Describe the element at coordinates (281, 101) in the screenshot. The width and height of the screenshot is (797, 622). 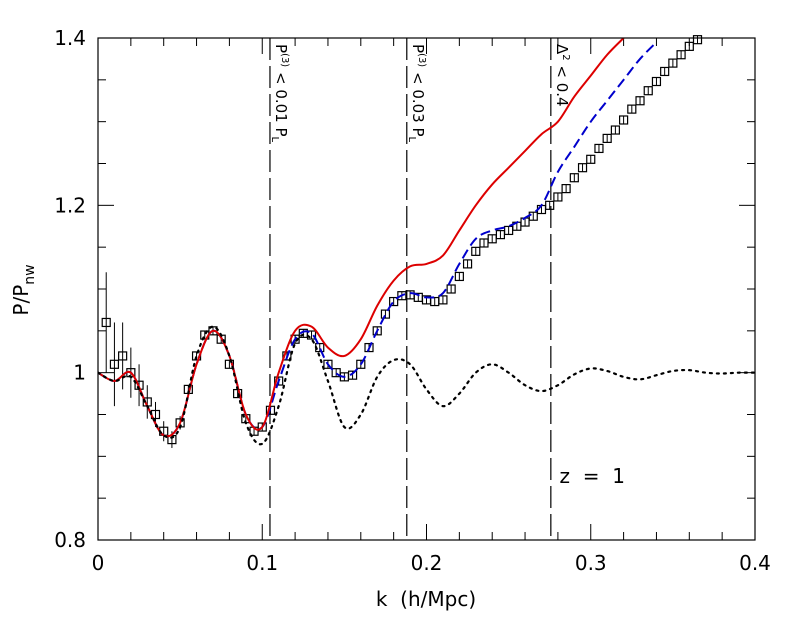
I see `label-rest: < 0.01 P` at that location.